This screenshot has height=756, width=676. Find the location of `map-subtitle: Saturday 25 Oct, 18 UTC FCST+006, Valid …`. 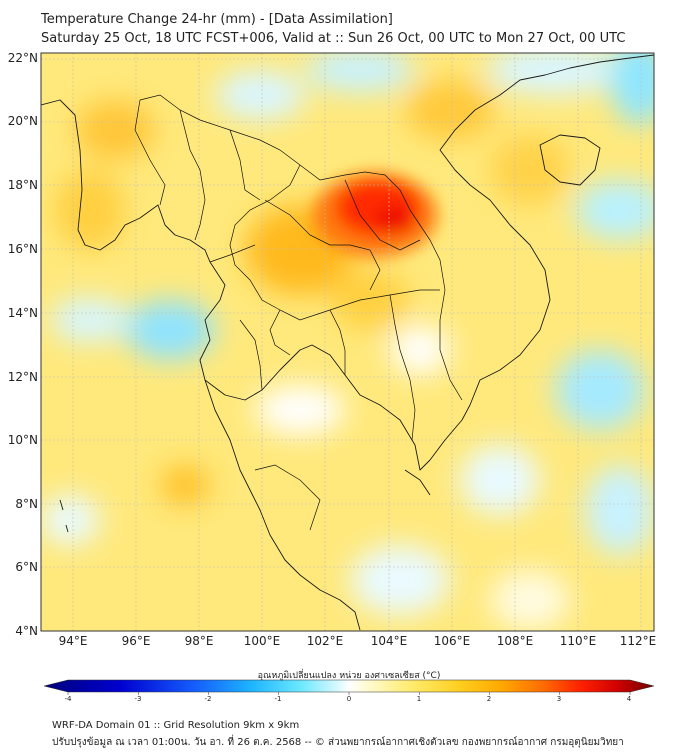

map-subtitle: Saturday 25 Oct, 18 UTC FCST+006, Valid … is located at coordinates (333, 38).